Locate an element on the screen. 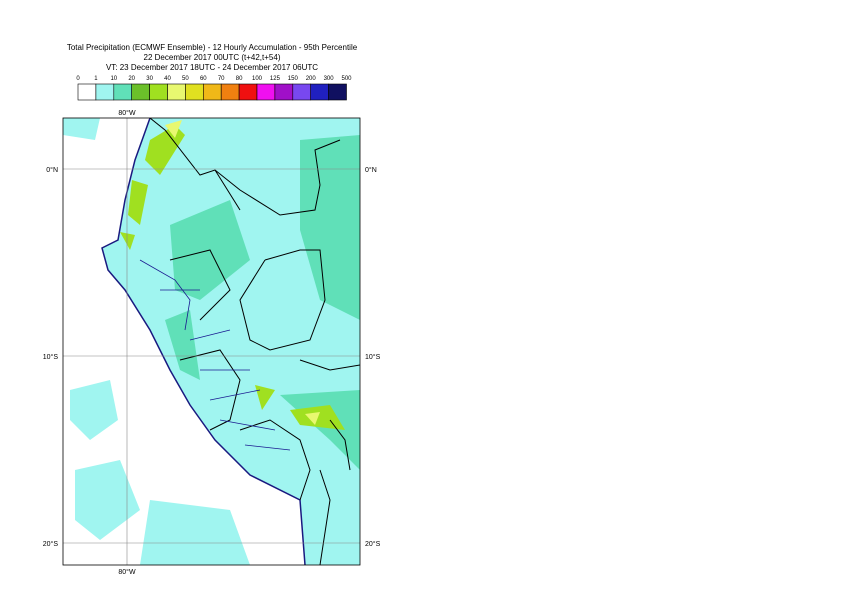 This screenshot has height=601, width=842. legend-label: 70 is located at coordinates (221, 79).